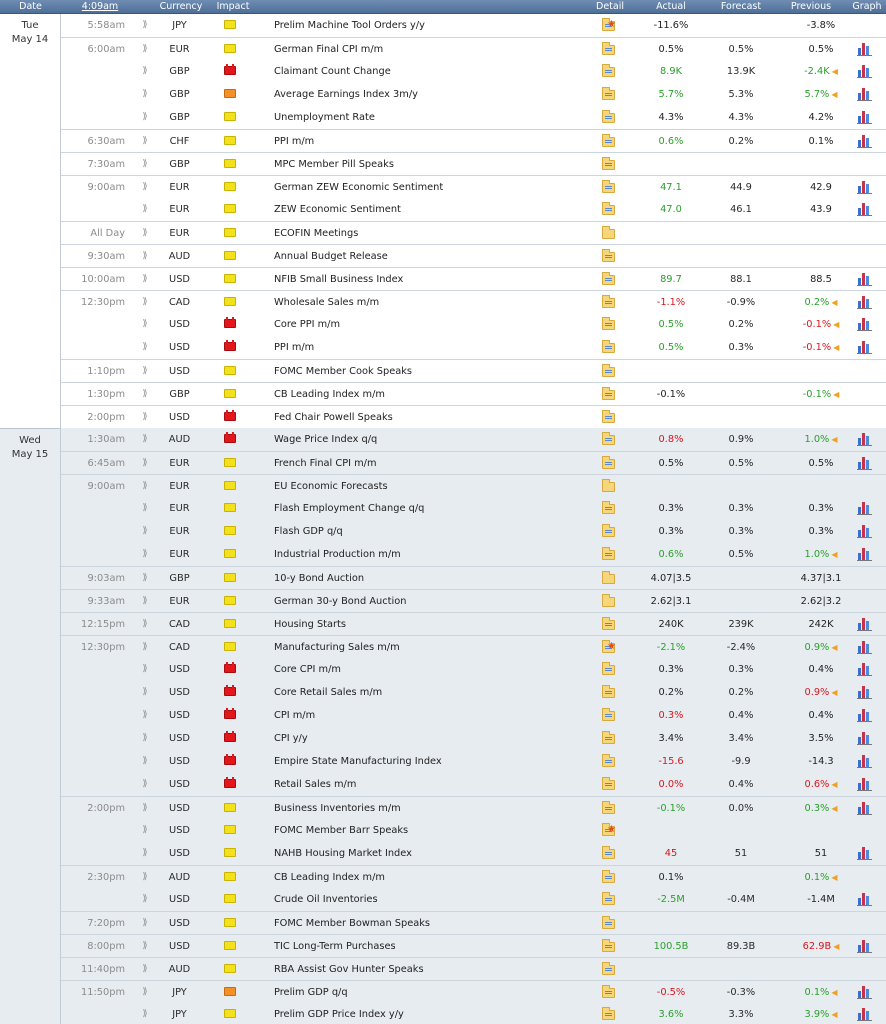 The width and height of the screenshot is (886, 1024). What do you see at coordinates (473, 692) in the screenshot?
I see `event-row: ⟫ USD Core Retail Sales m/m 0.2% 0.2% 0.9% ◀` at bounding box center [473, 692].